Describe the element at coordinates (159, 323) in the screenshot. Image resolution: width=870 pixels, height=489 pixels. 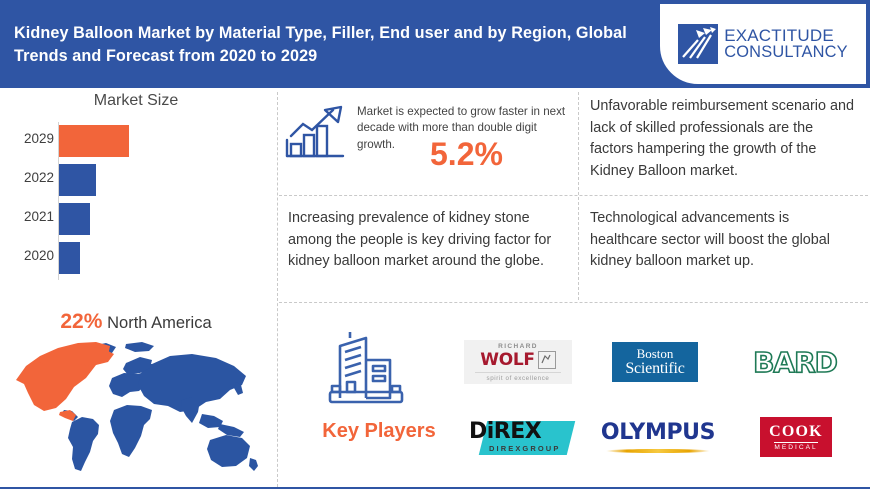
I see `region-name: North America` at that location.